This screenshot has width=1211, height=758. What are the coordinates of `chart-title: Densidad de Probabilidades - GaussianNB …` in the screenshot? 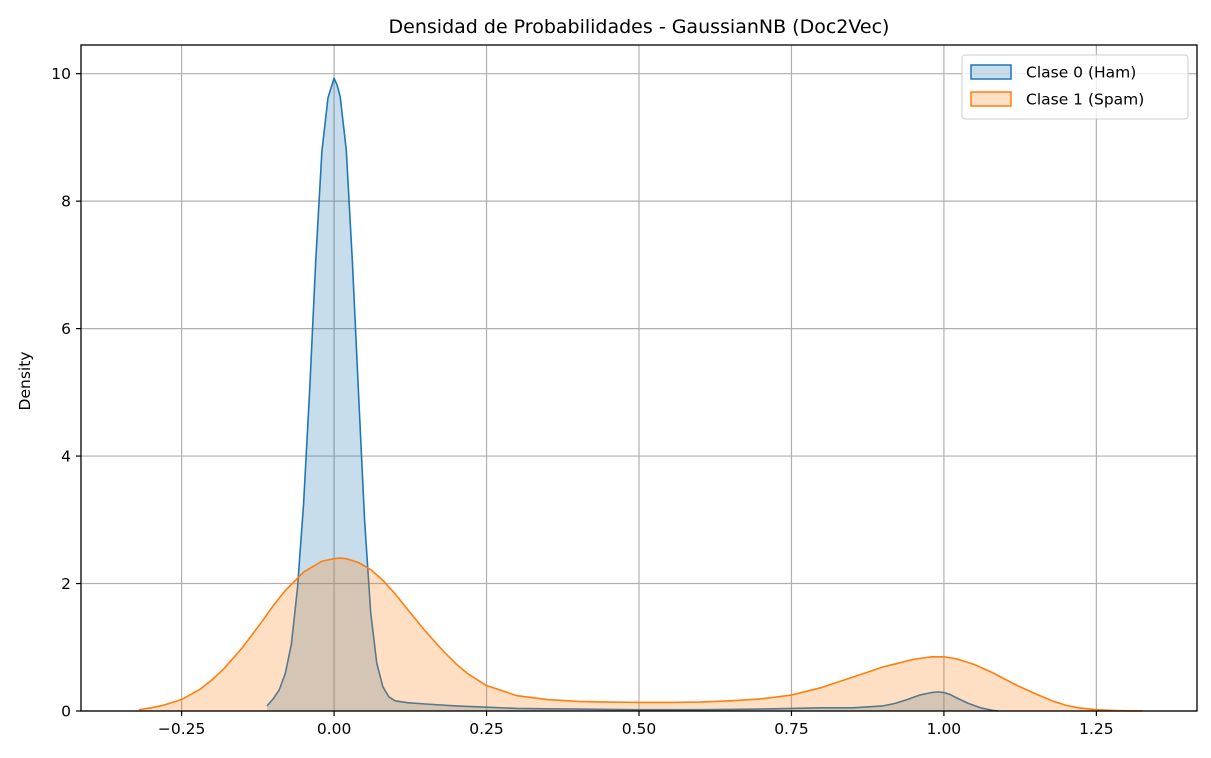 It's located at (639, 27).